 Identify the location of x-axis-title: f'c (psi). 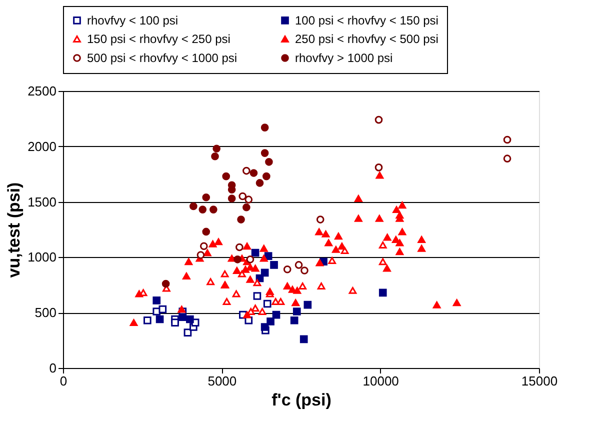
(302, 400).